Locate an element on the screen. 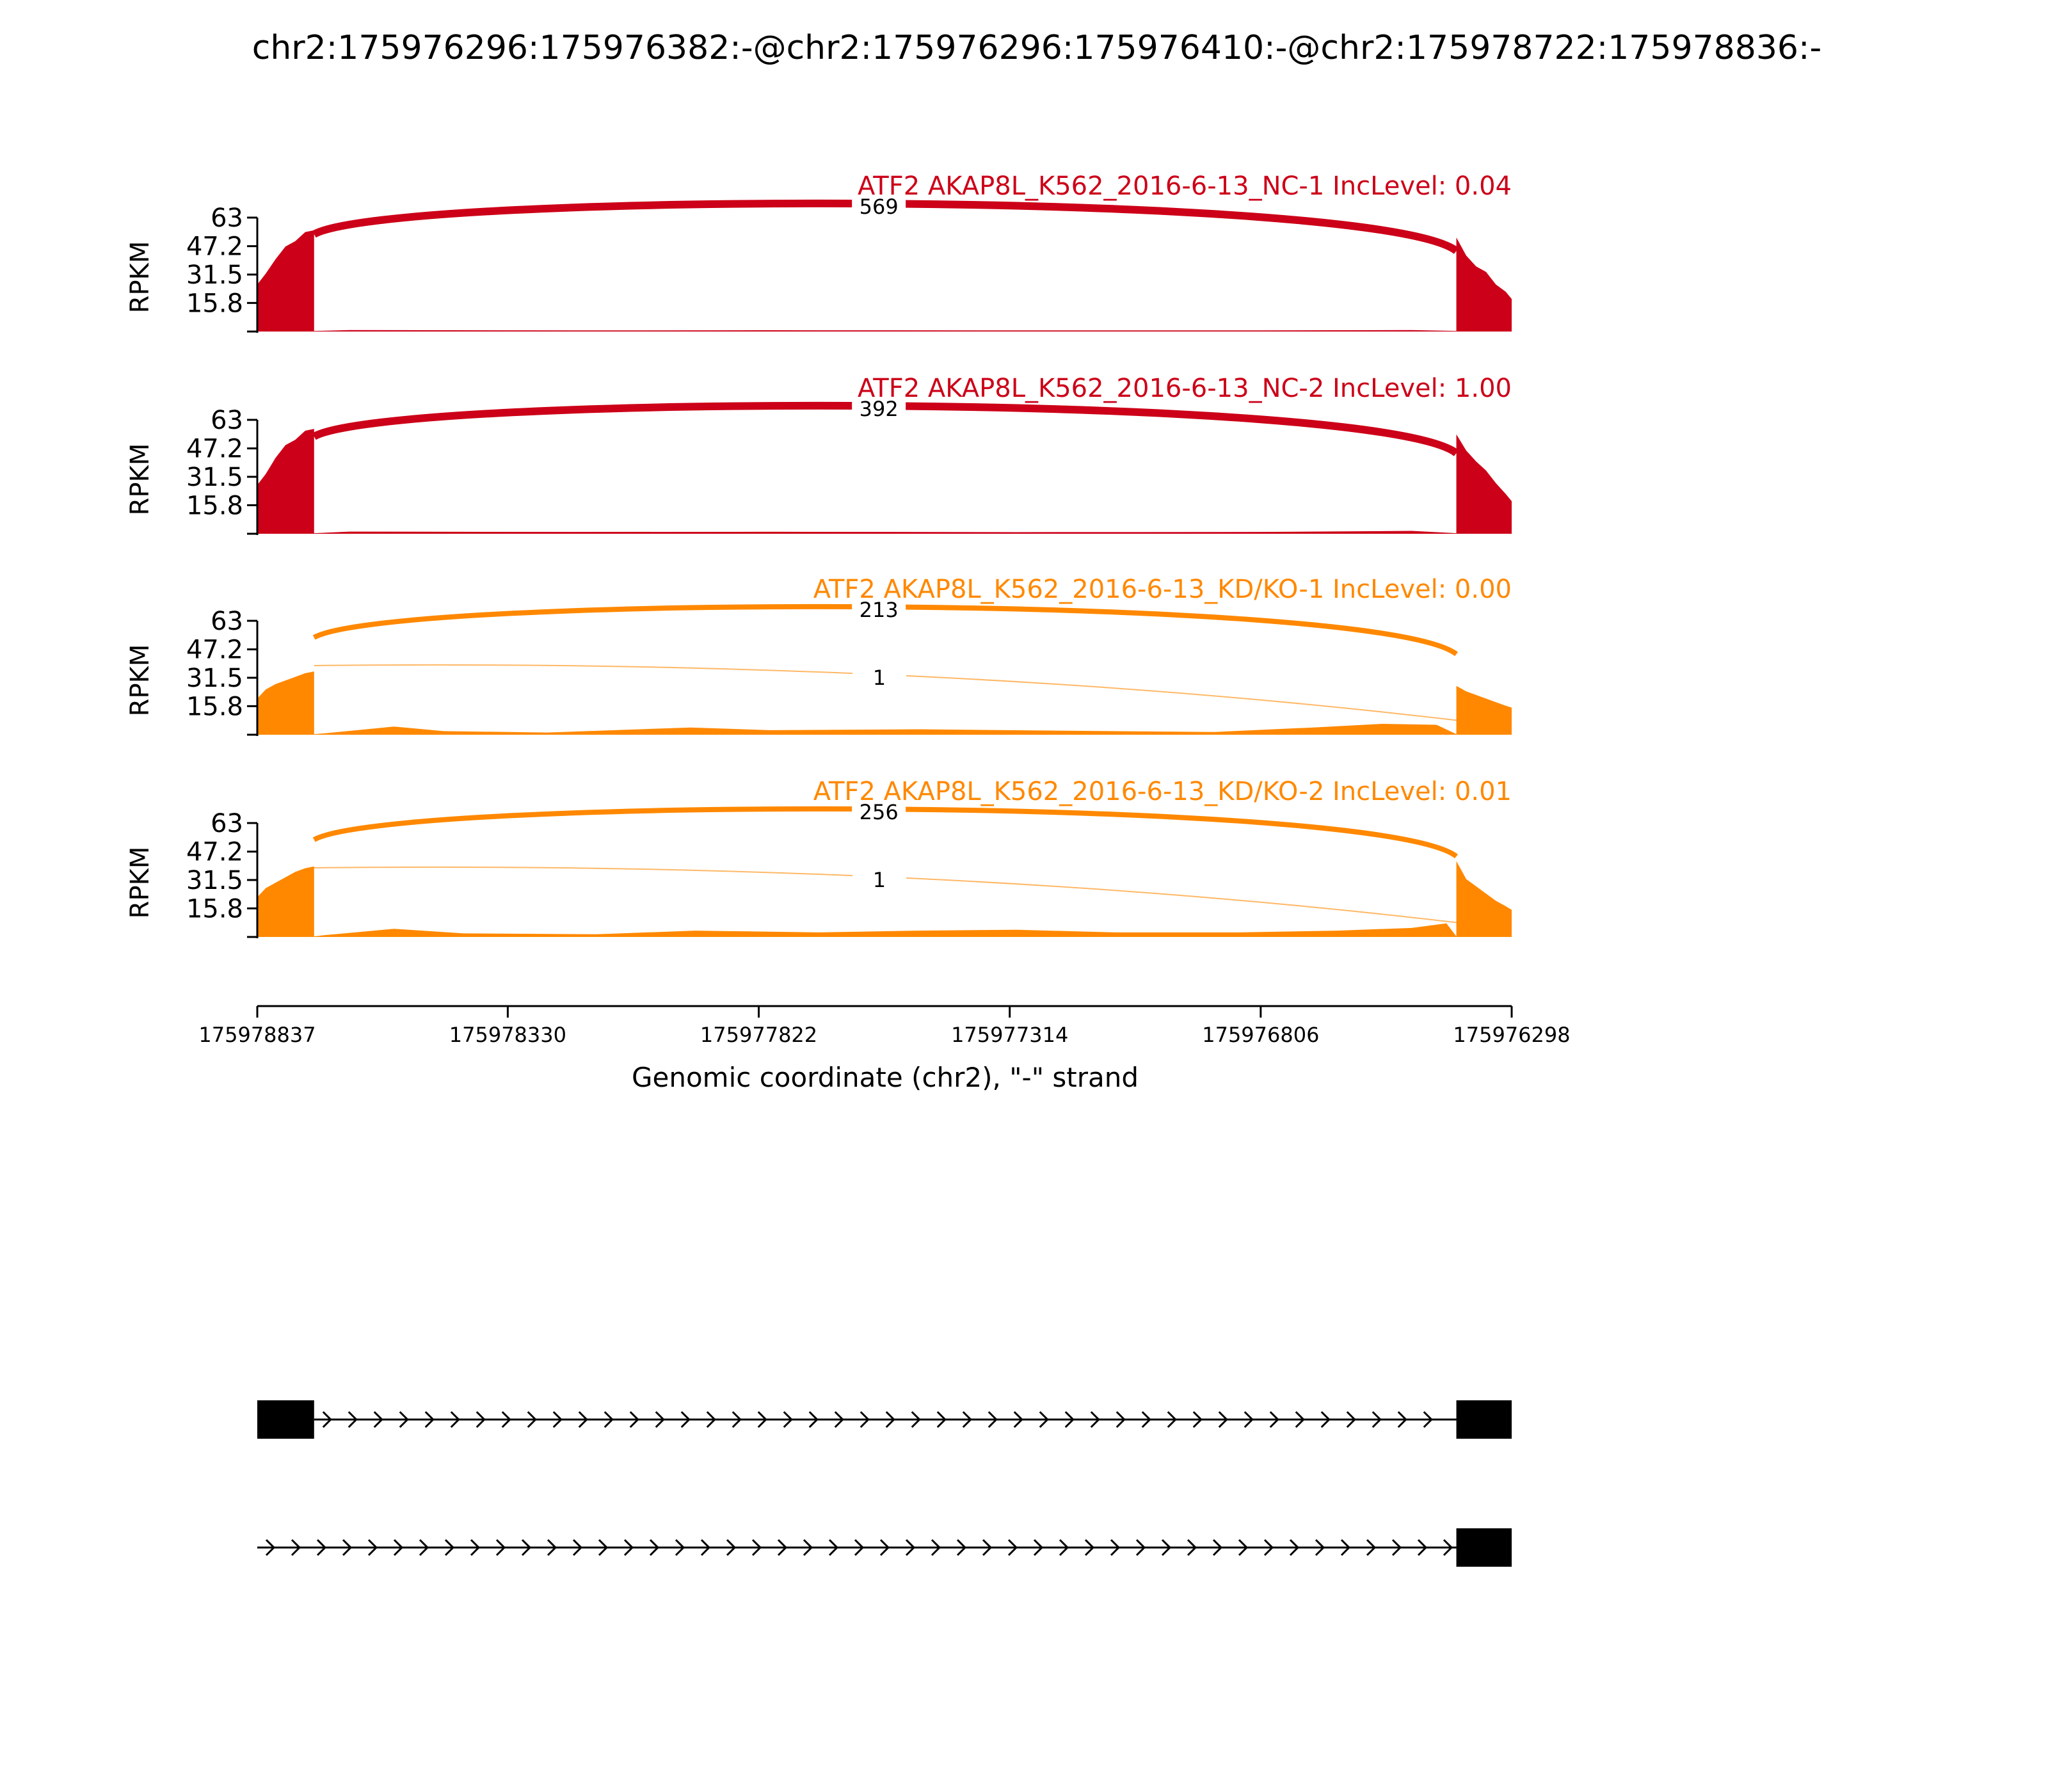 The image size is (2048, 1792). x-tick-label: 175976806 is located at coordinates (1260, 1035).